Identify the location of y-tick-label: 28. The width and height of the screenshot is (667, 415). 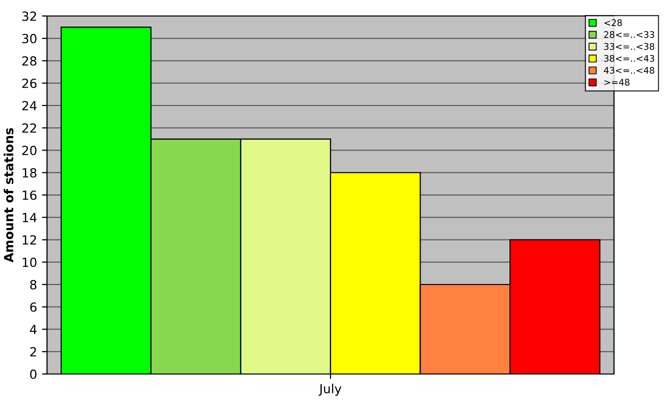
(29, 61).